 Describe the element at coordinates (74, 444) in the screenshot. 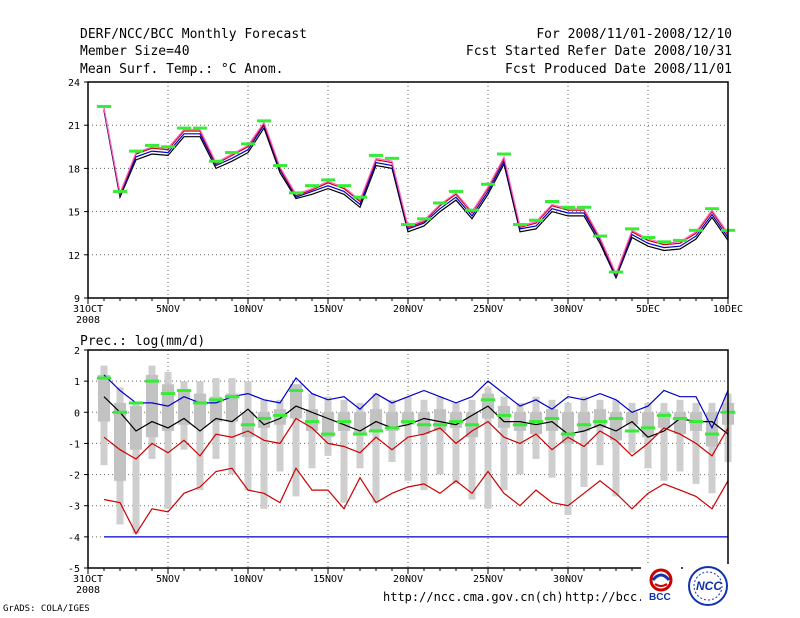

I see `prec-ytick-label: -1` at that location.